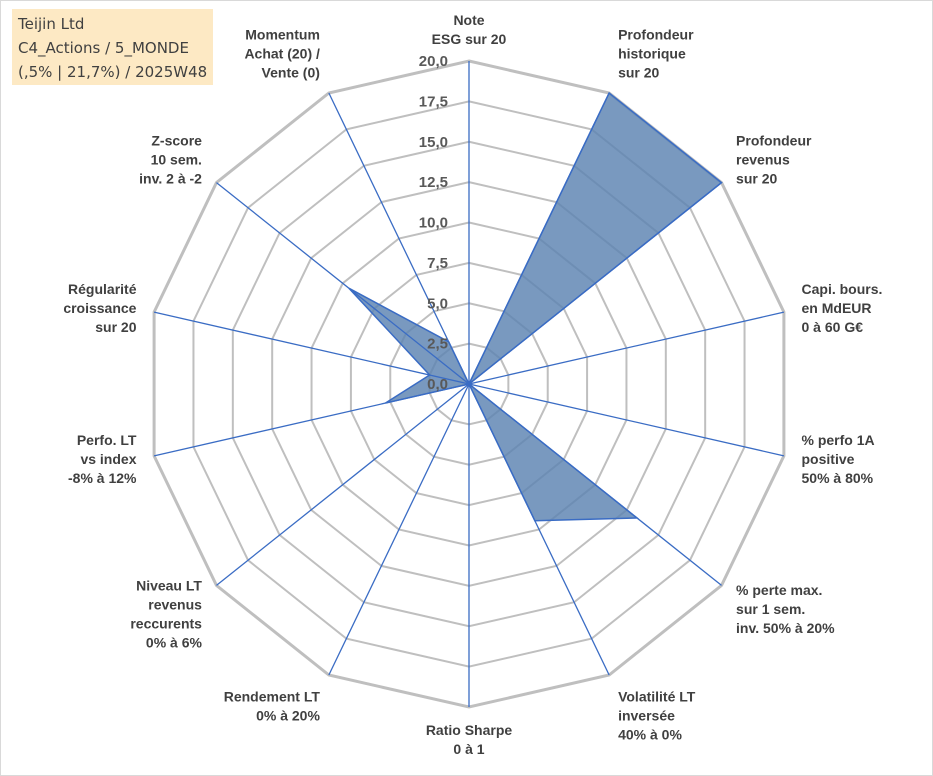  I want to click on axis-label-group: Capi. bours. en MdEUR 0 à 60 G€, so click(842, 308).